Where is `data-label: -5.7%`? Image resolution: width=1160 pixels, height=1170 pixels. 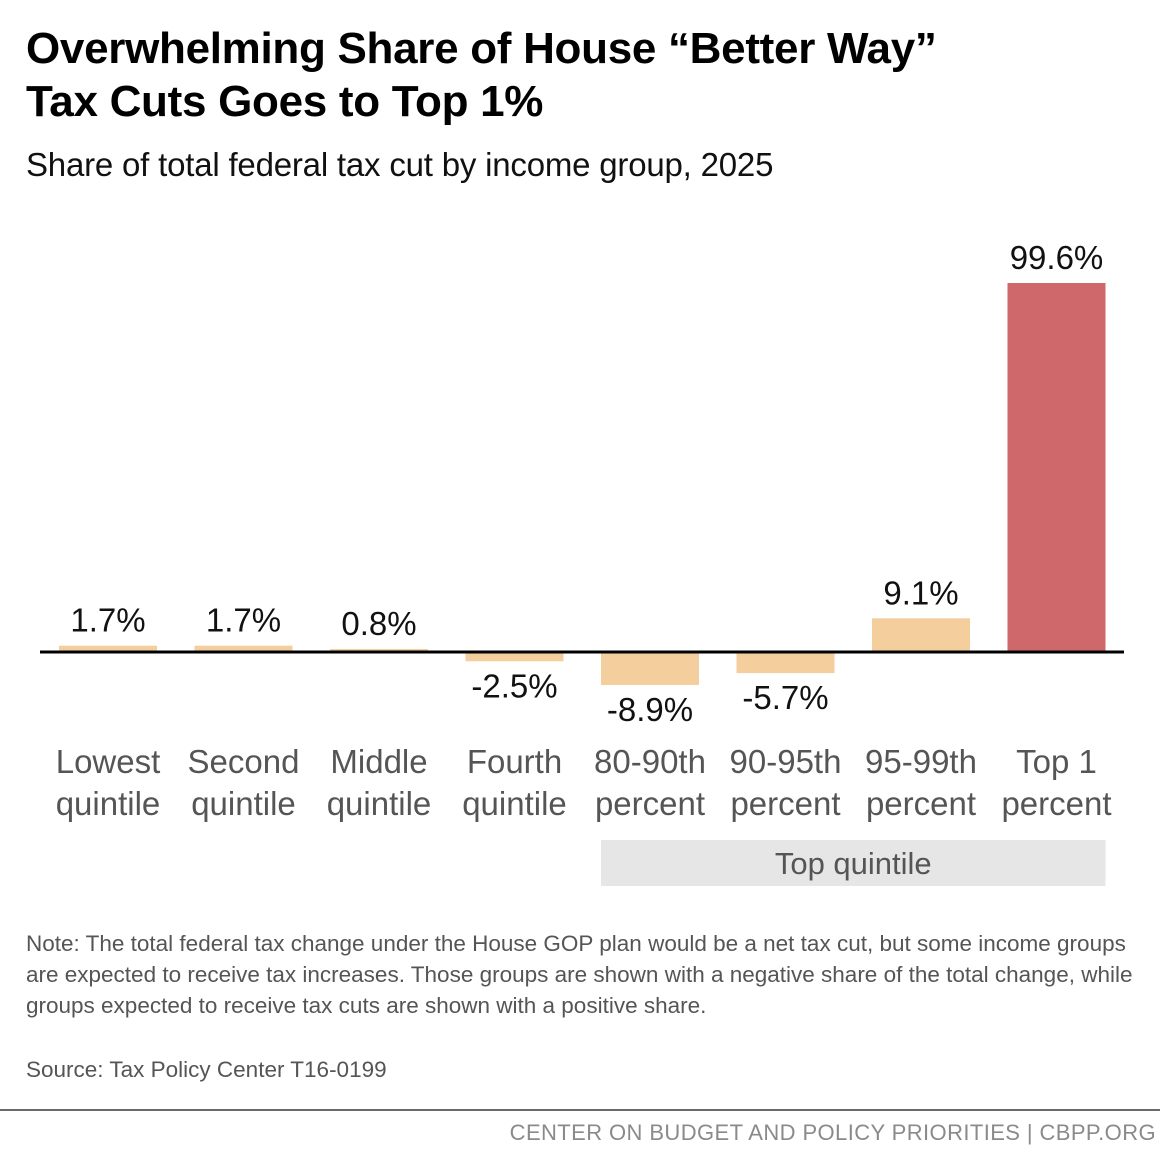 data-label: -5.7% is located at coordinates (785, 697).